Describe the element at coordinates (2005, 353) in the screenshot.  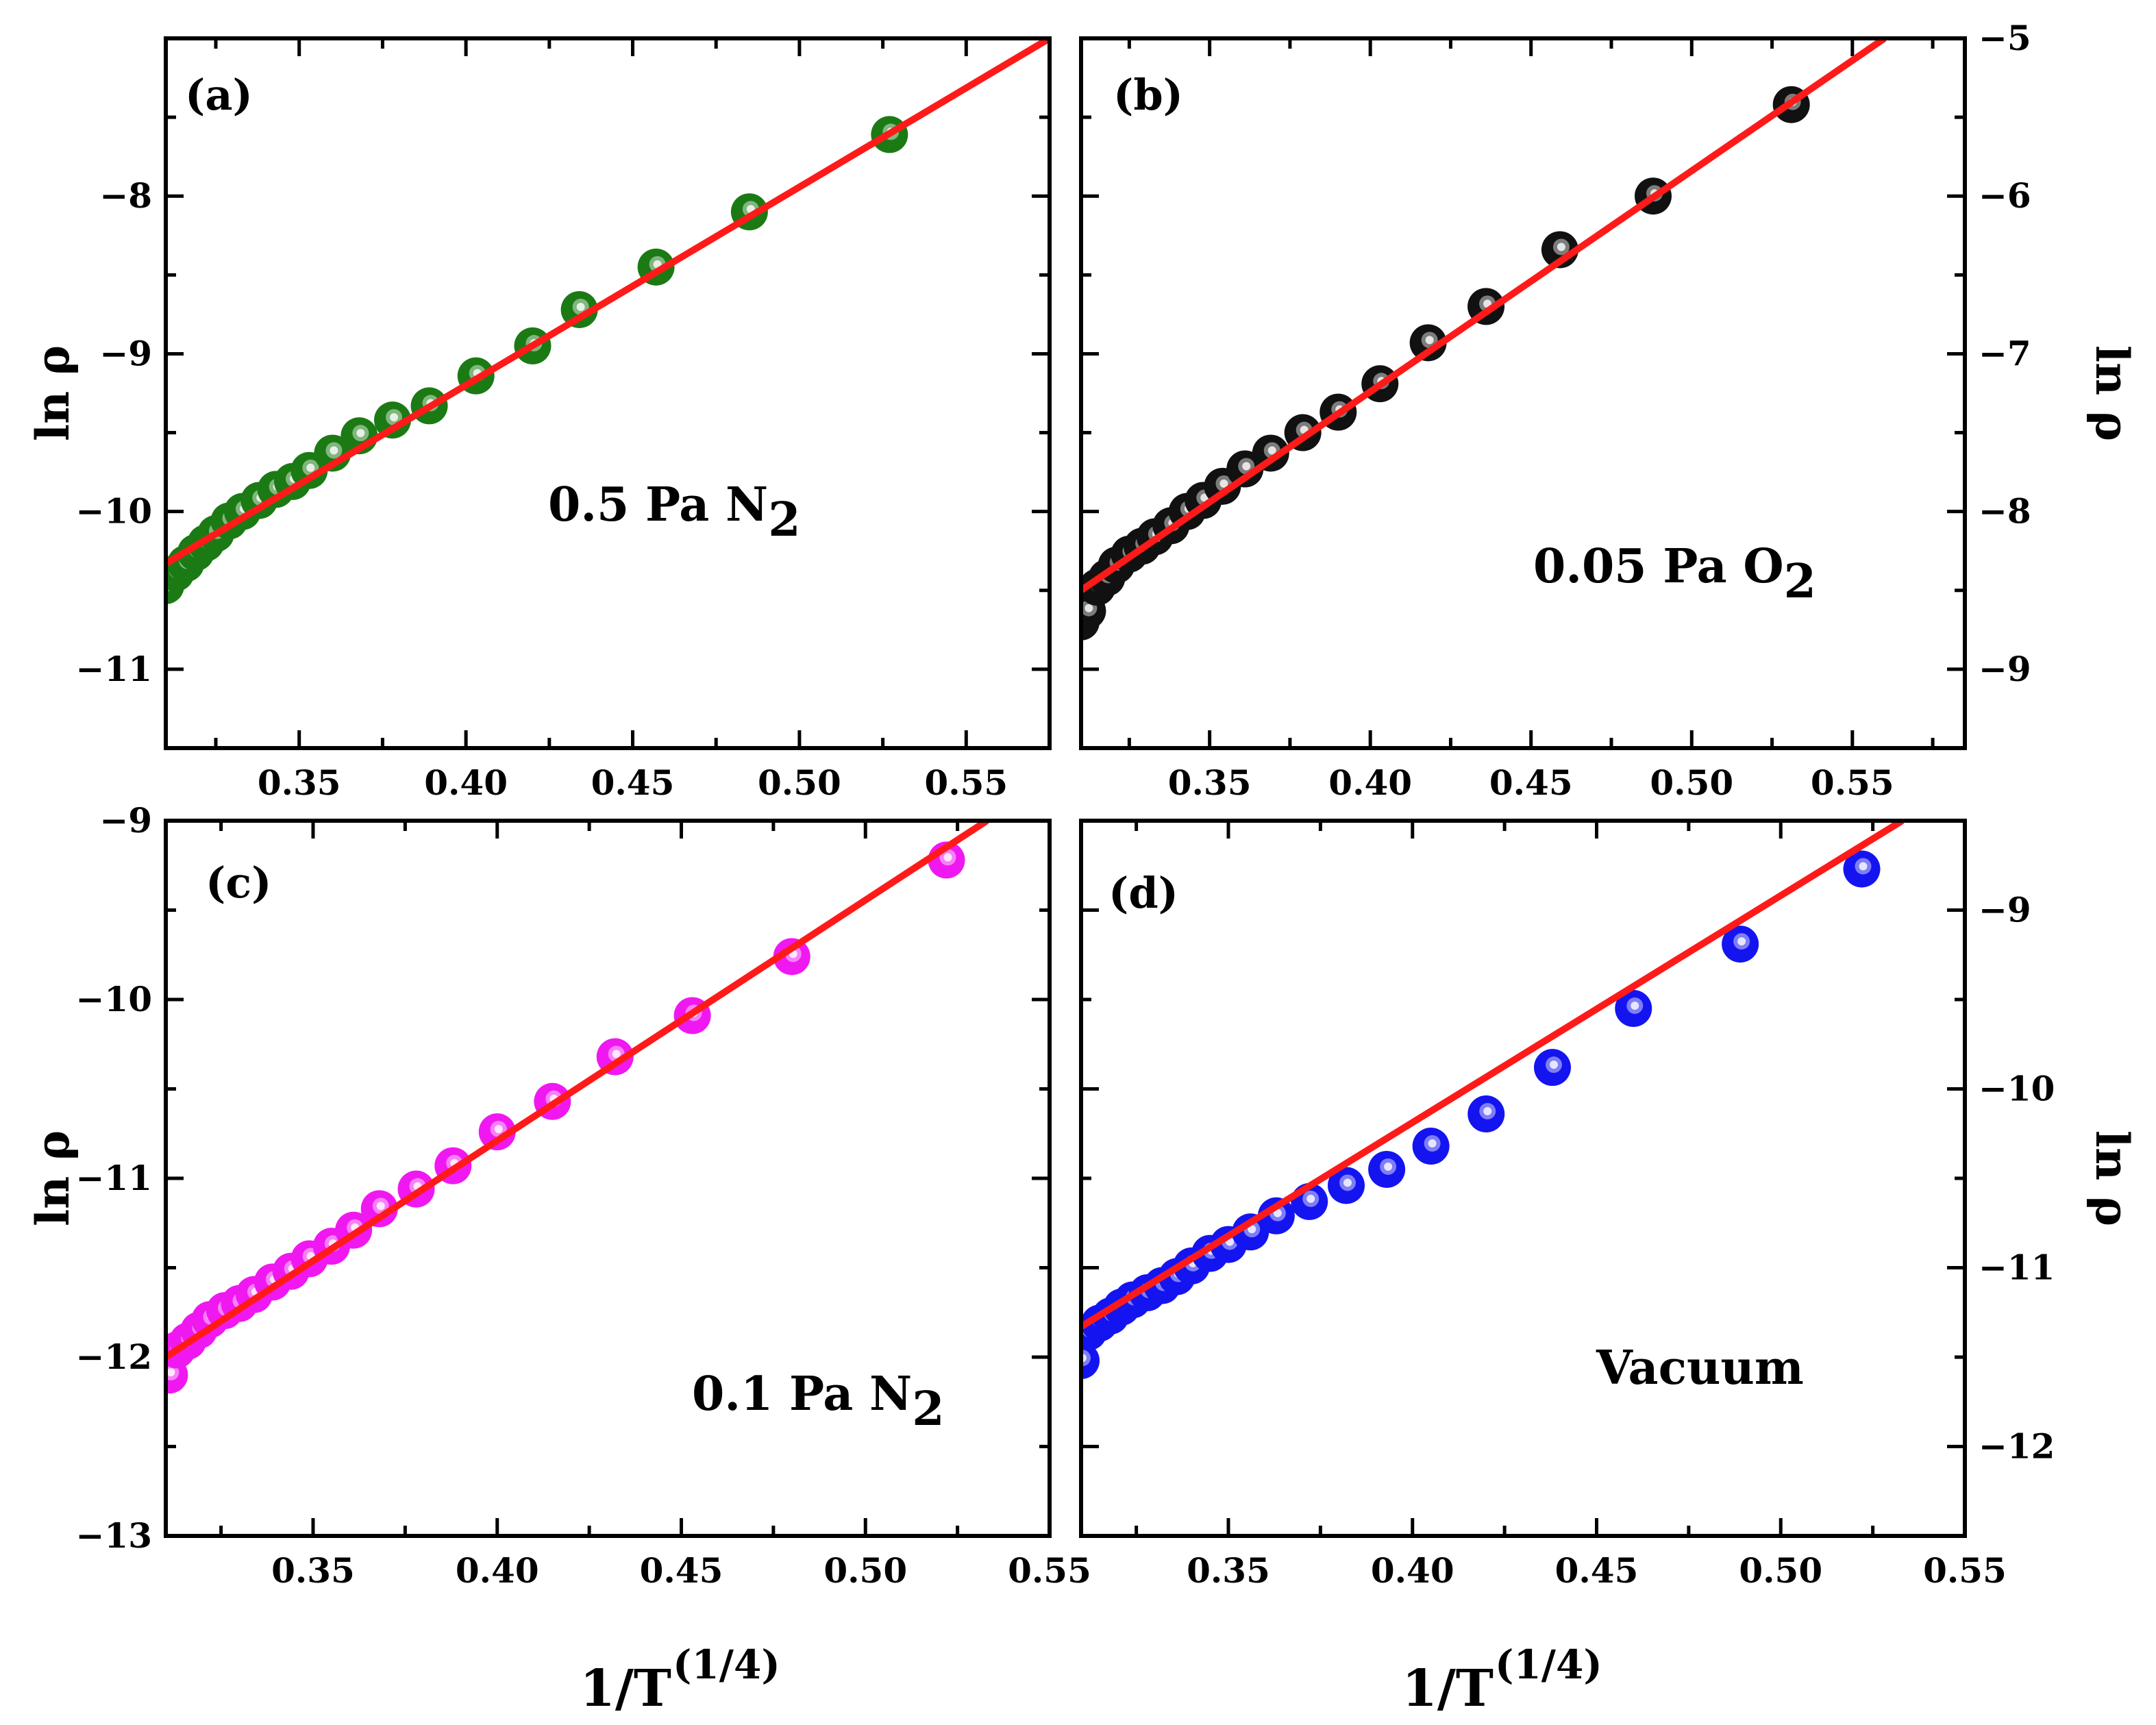
I see `y-tick-label: −7` at that location.